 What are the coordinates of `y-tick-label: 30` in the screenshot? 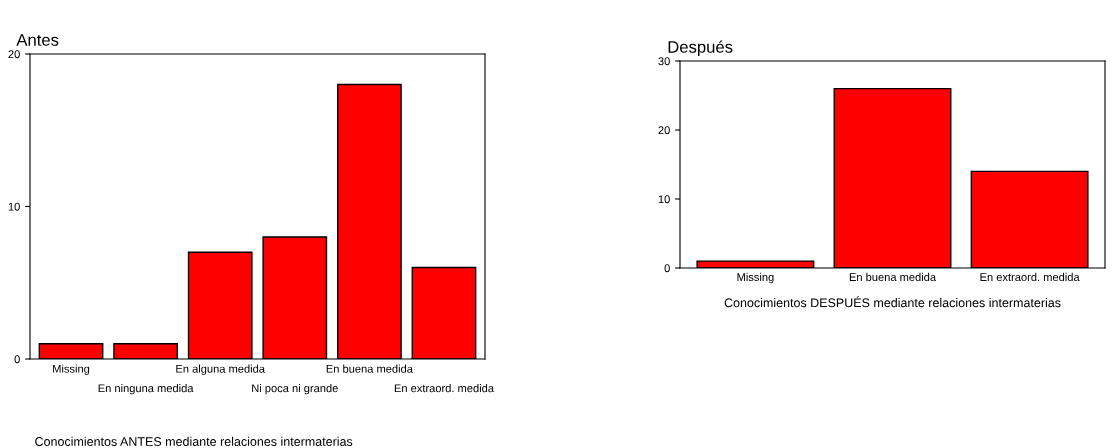 It's located at (664, 61).